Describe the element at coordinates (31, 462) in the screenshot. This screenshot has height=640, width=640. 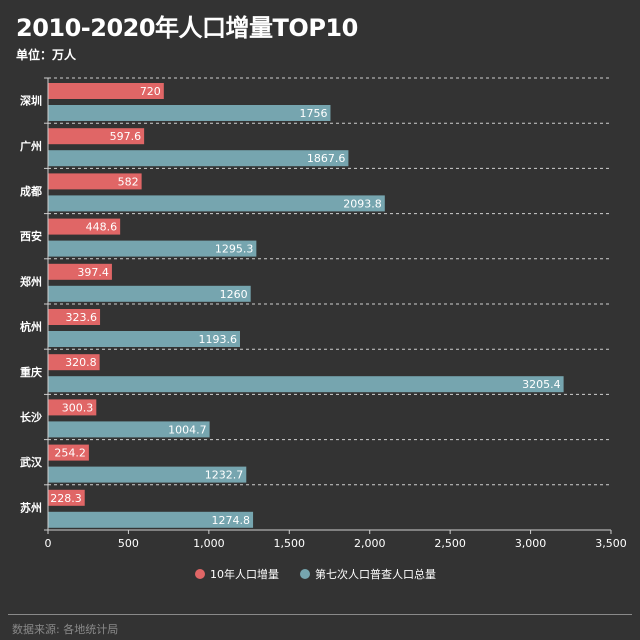
I see `category-label: 武汉` at that location.